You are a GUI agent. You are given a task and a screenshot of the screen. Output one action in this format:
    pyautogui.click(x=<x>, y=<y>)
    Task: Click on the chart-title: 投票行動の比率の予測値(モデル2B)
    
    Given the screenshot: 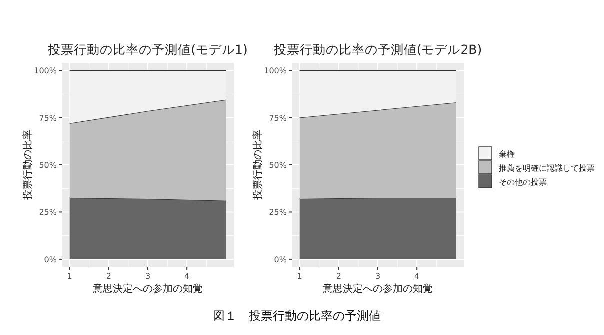 What is the action you would take?
    pyautogui.click(x=377, y=49)
    